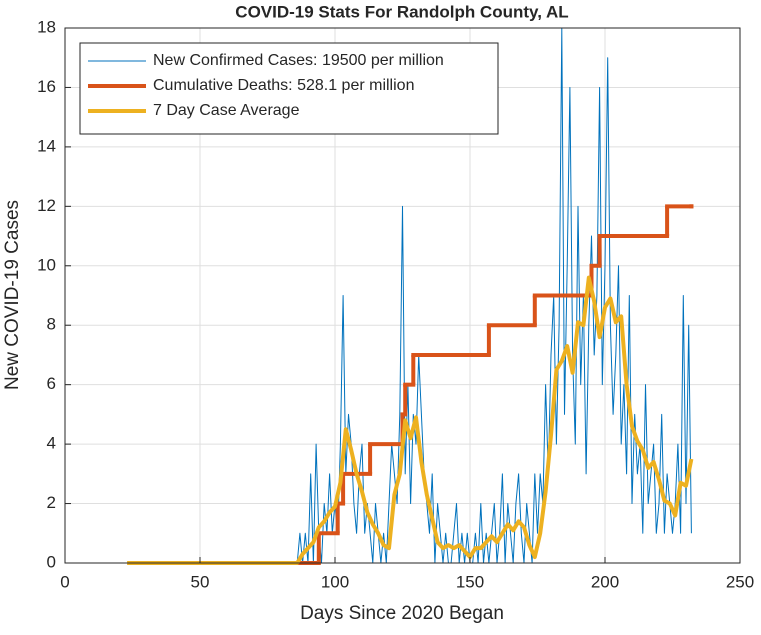 This screenshot has width=761, height=635. Describe the element at coordinates (51, 502) in the screenshot. I see `y-tick-label: 2` at that location.